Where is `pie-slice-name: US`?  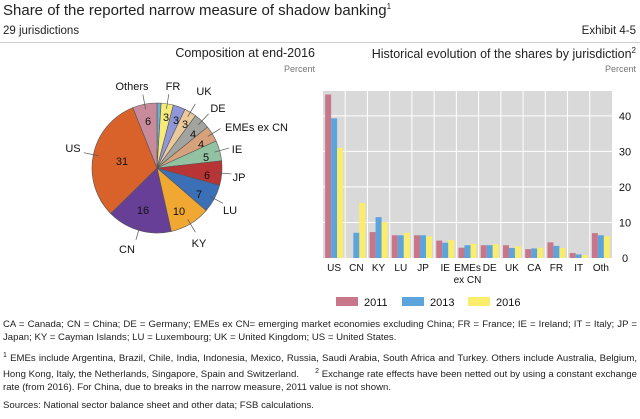
pie-slice-name: US is located at coordinates (72, 149).